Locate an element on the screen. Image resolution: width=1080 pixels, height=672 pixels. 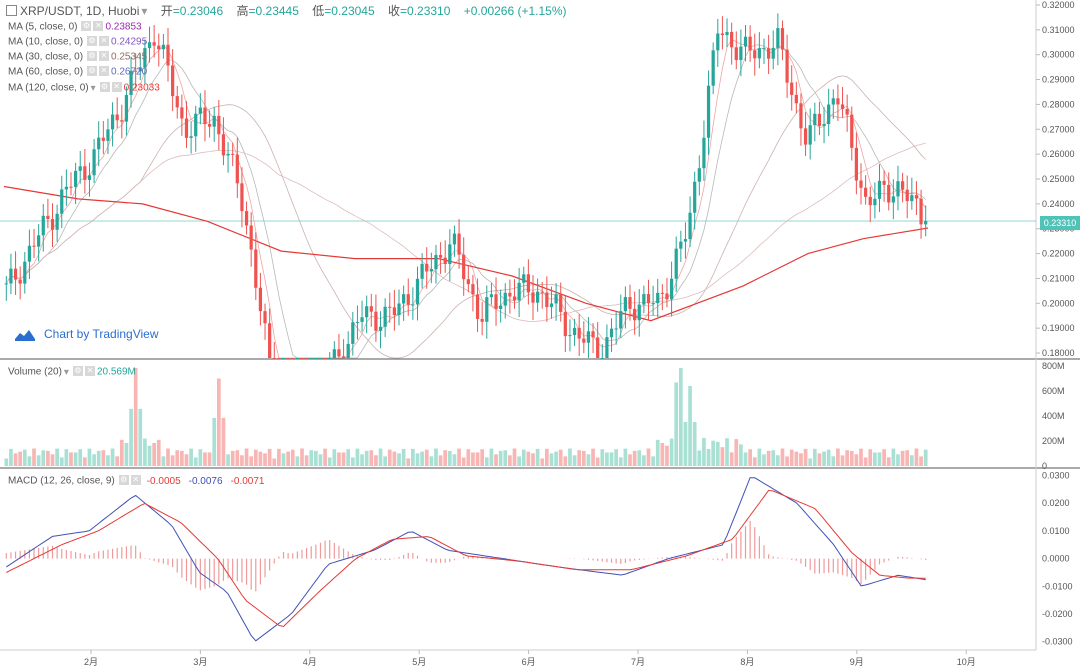
ma-legend-60: MA (60, close, 0) ⚙ ✕ 0.26720 is located at coordinates (77, 72).